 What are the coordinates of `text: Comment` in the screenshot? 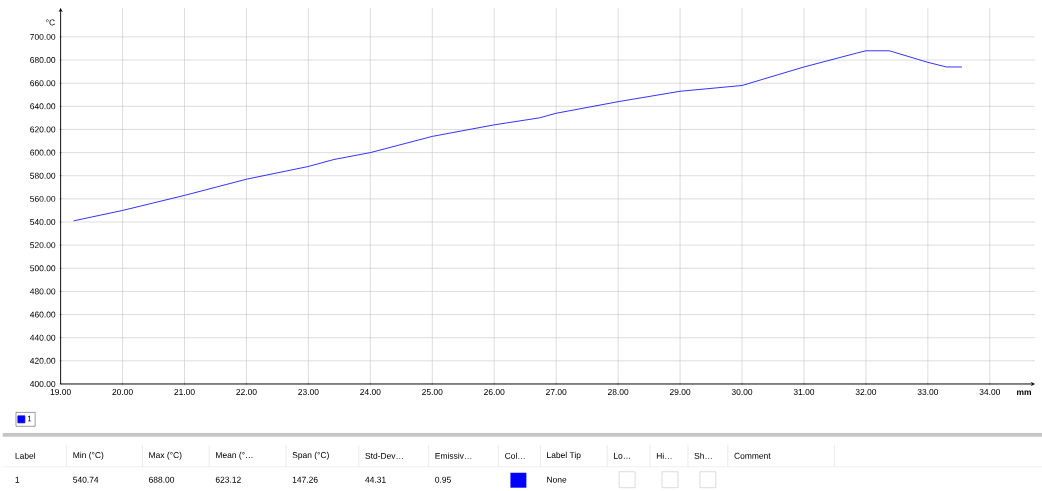 It's located at (752, 455).